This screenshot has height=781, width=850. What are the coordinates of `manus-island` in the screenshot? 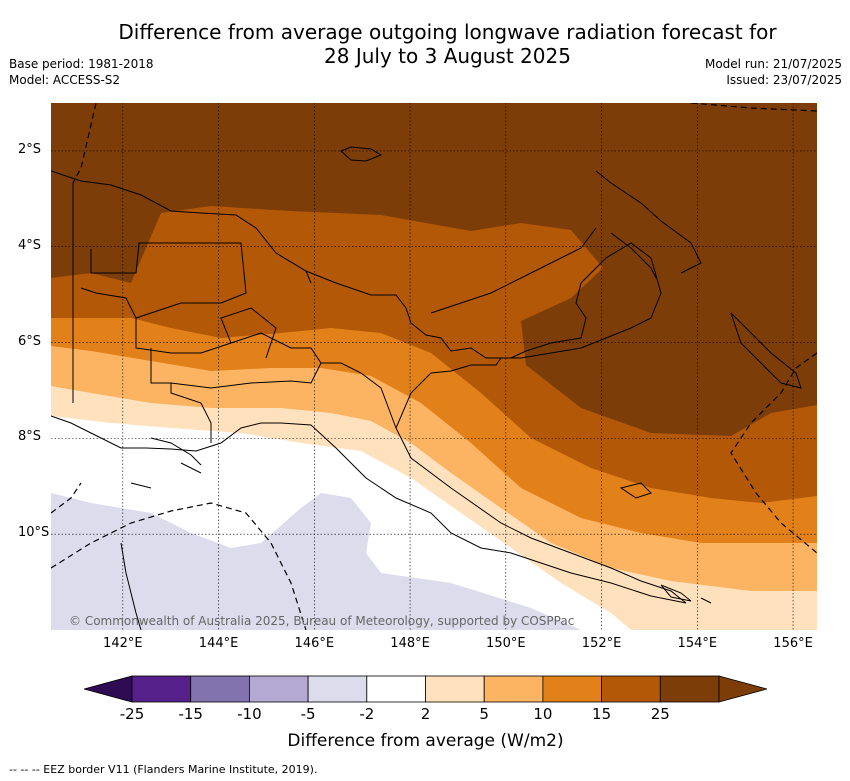 It's located at (361, 154).